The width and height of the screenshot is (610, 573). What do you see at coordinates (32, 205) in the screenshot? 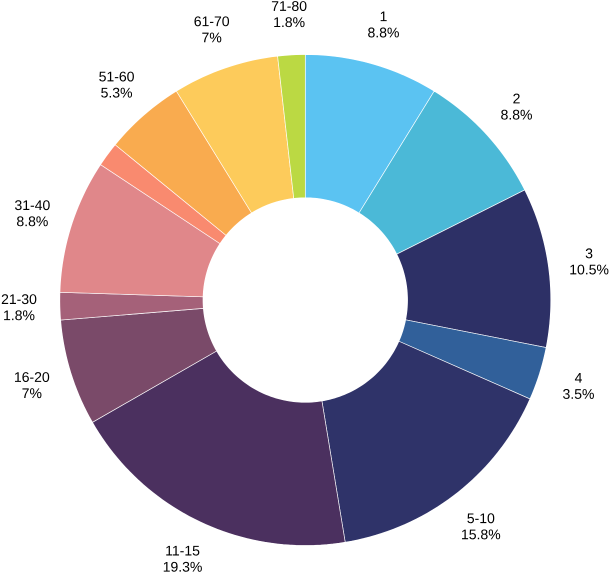
I see `slice-label: 31-40` at bounding box center [32, 205].